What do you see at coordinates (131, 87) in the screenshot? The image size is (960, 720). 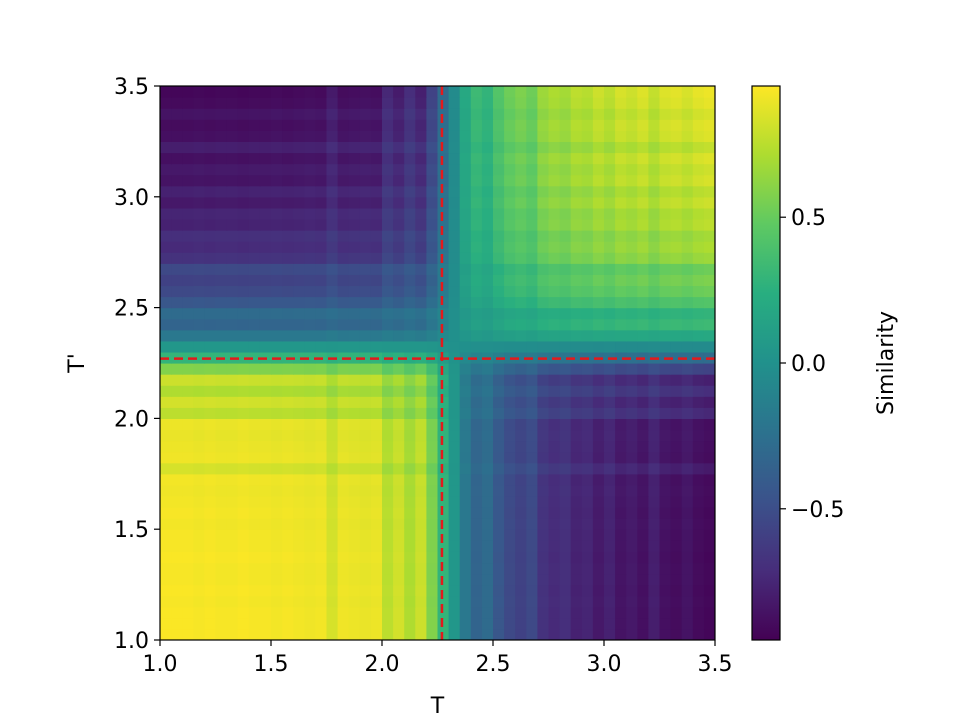 I see `y-tick-label: 3.5` at bounding box center [131, 87].